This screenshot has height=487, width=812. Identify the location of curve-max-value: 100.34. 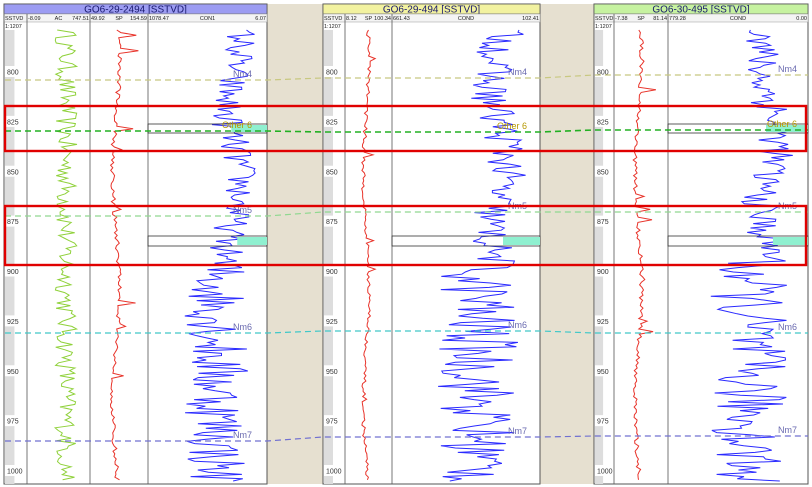
(382, 19).